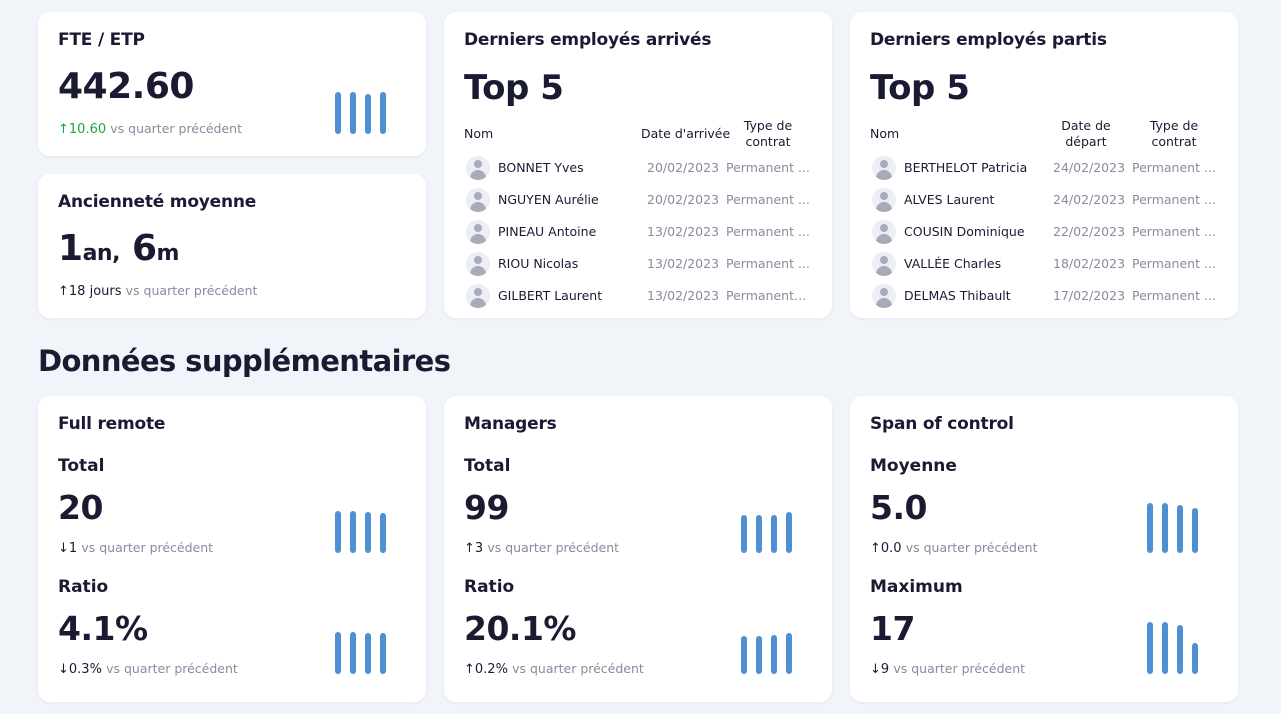  I want to click on employee-name: DELMAS Thibault, so click(957, 295).